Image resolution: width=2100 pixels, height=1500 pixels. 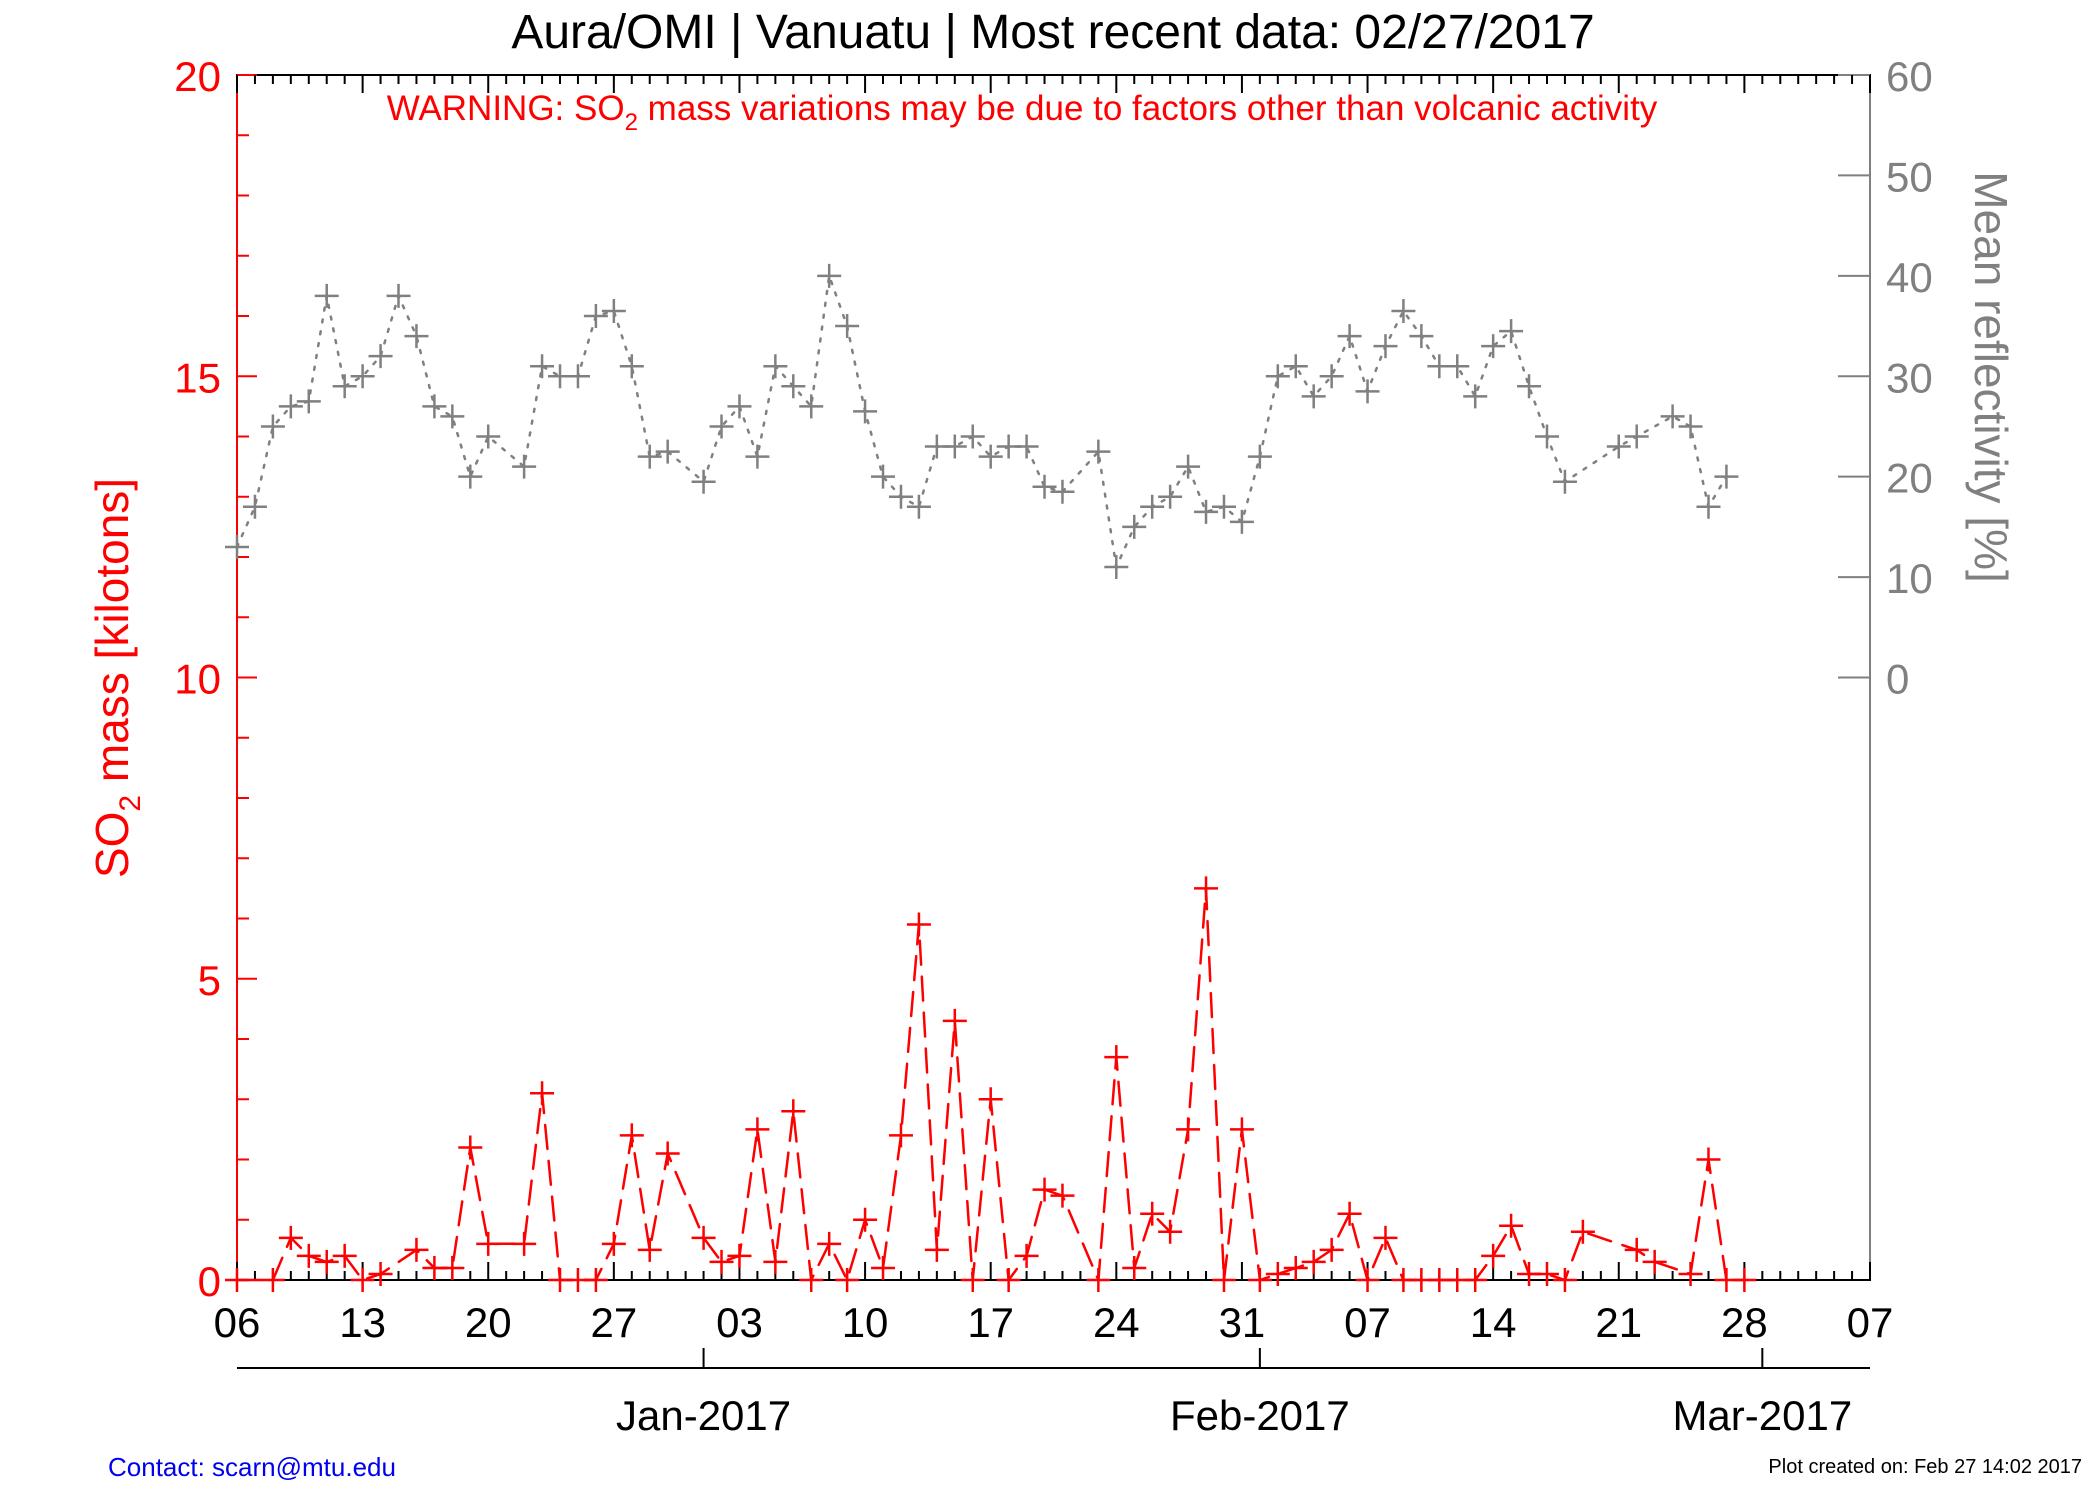 What do you see at coordinates (1925, 1467) in the screenshot?
I see `plot-created-text: Plot created on: Feb 27 14:02 2017` at bounding box center [1925, 1467].